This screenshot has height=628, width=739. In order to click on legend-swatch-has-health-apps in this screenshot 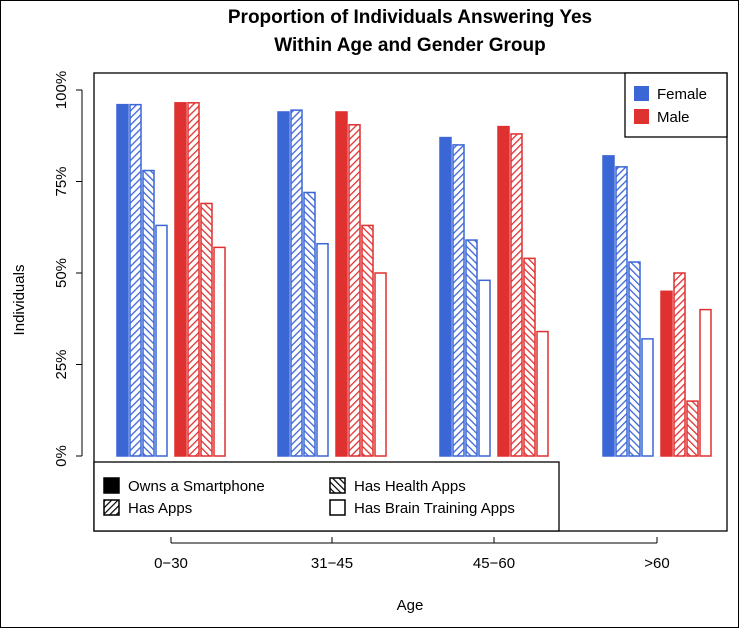, I will do `click(337, 485)`.